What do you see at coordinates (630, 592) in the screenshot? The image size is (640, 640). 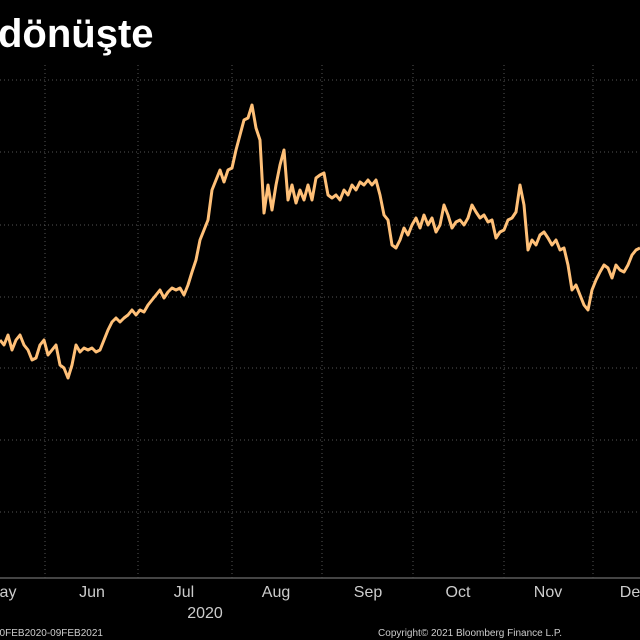 I see `x-tick-label: De` at bounding box center [630, 592].